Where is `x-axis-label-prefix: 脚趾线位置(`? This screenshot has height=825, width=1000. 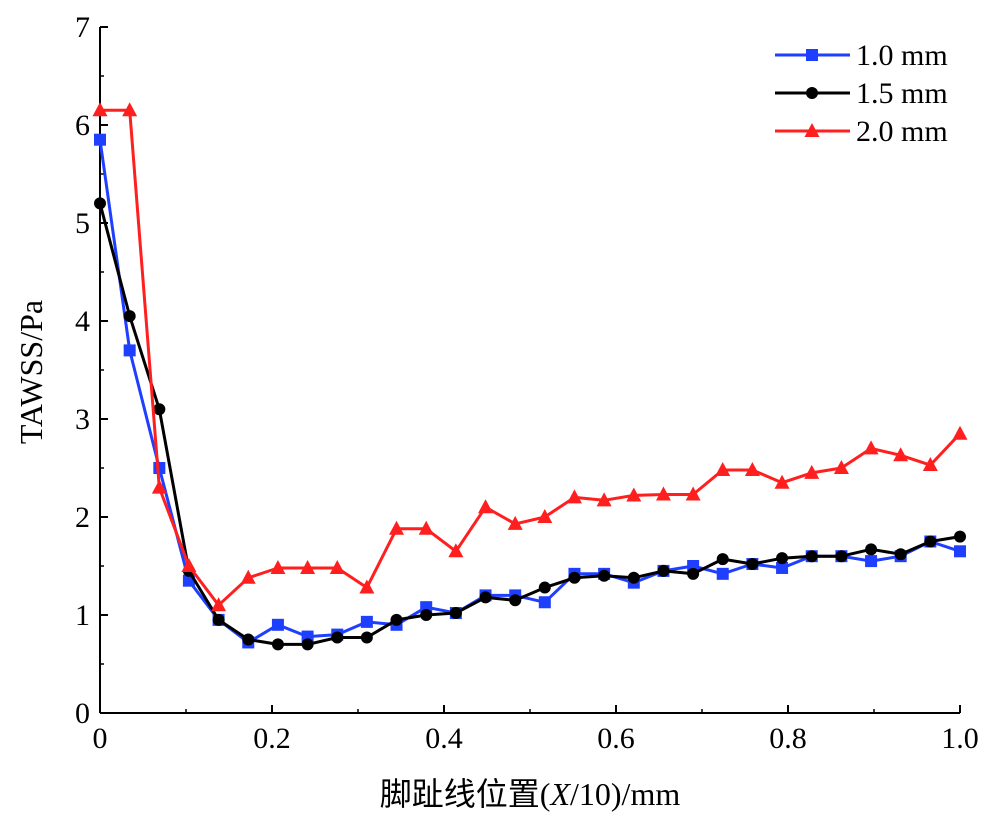 x-axis-label-prefix: 脚趾线位置( is located at coordinates (465, 794).